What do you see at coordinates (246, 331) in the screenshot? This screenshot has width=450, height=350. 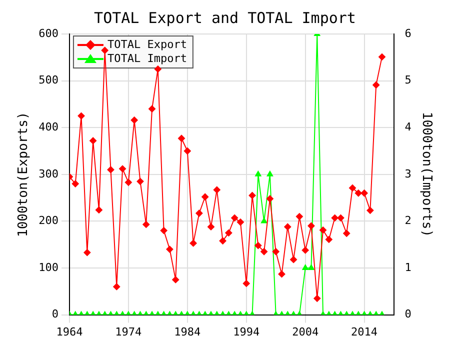 I see `x-tick-label: 1994` at bounding box center [246, 331].